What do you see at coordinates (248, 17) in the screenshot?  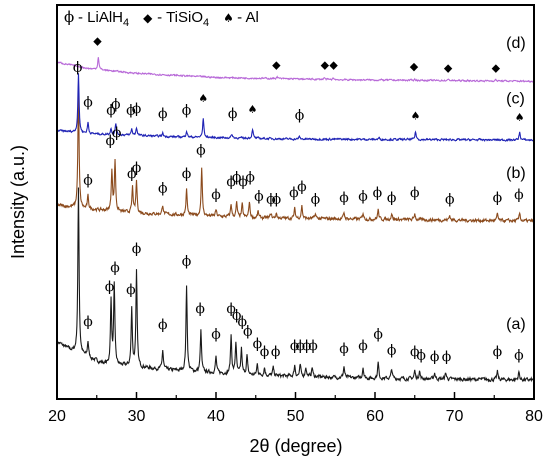 I see `legend-label: - Al` at bounding box center [248, 17].